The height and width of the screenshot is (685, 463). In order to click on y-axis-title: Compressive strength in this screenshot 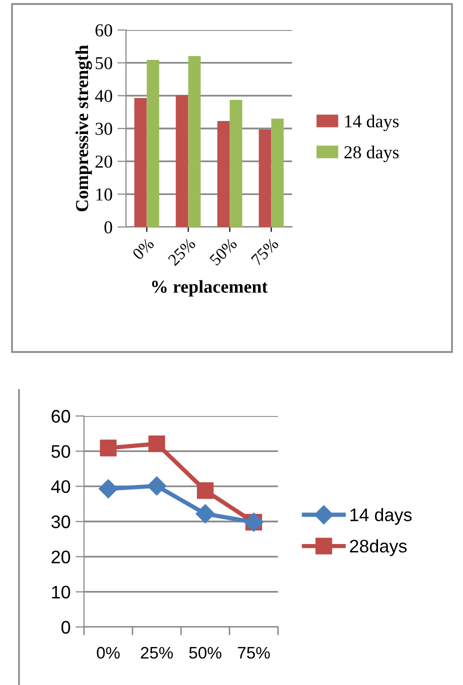, I will do `click(83, 128)`.